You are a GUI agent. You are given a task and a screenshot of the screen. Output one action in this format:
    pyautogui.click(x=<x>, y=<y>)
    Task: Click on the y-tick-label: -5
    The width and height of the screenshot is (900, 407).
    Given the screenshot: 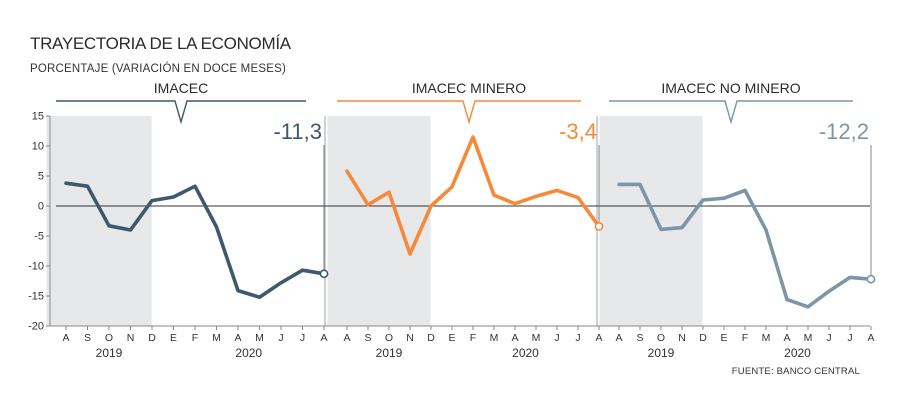 What is the action you would take?
    pyautogui.click(x=39, y=237)
    